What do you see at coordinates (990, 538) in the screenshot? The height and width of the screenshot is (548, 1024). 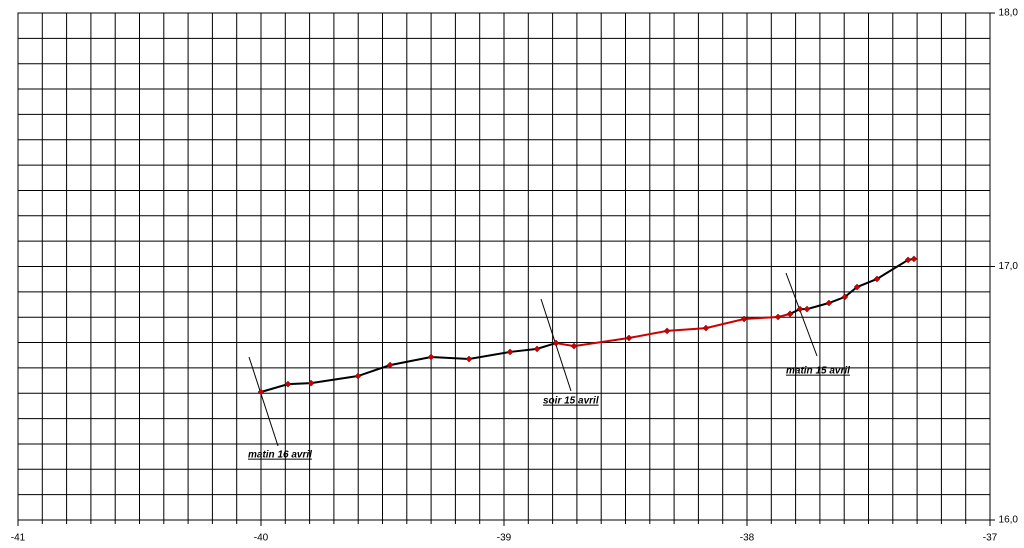 I see `x-tick-label: -37` at bounding box center [990, 538].